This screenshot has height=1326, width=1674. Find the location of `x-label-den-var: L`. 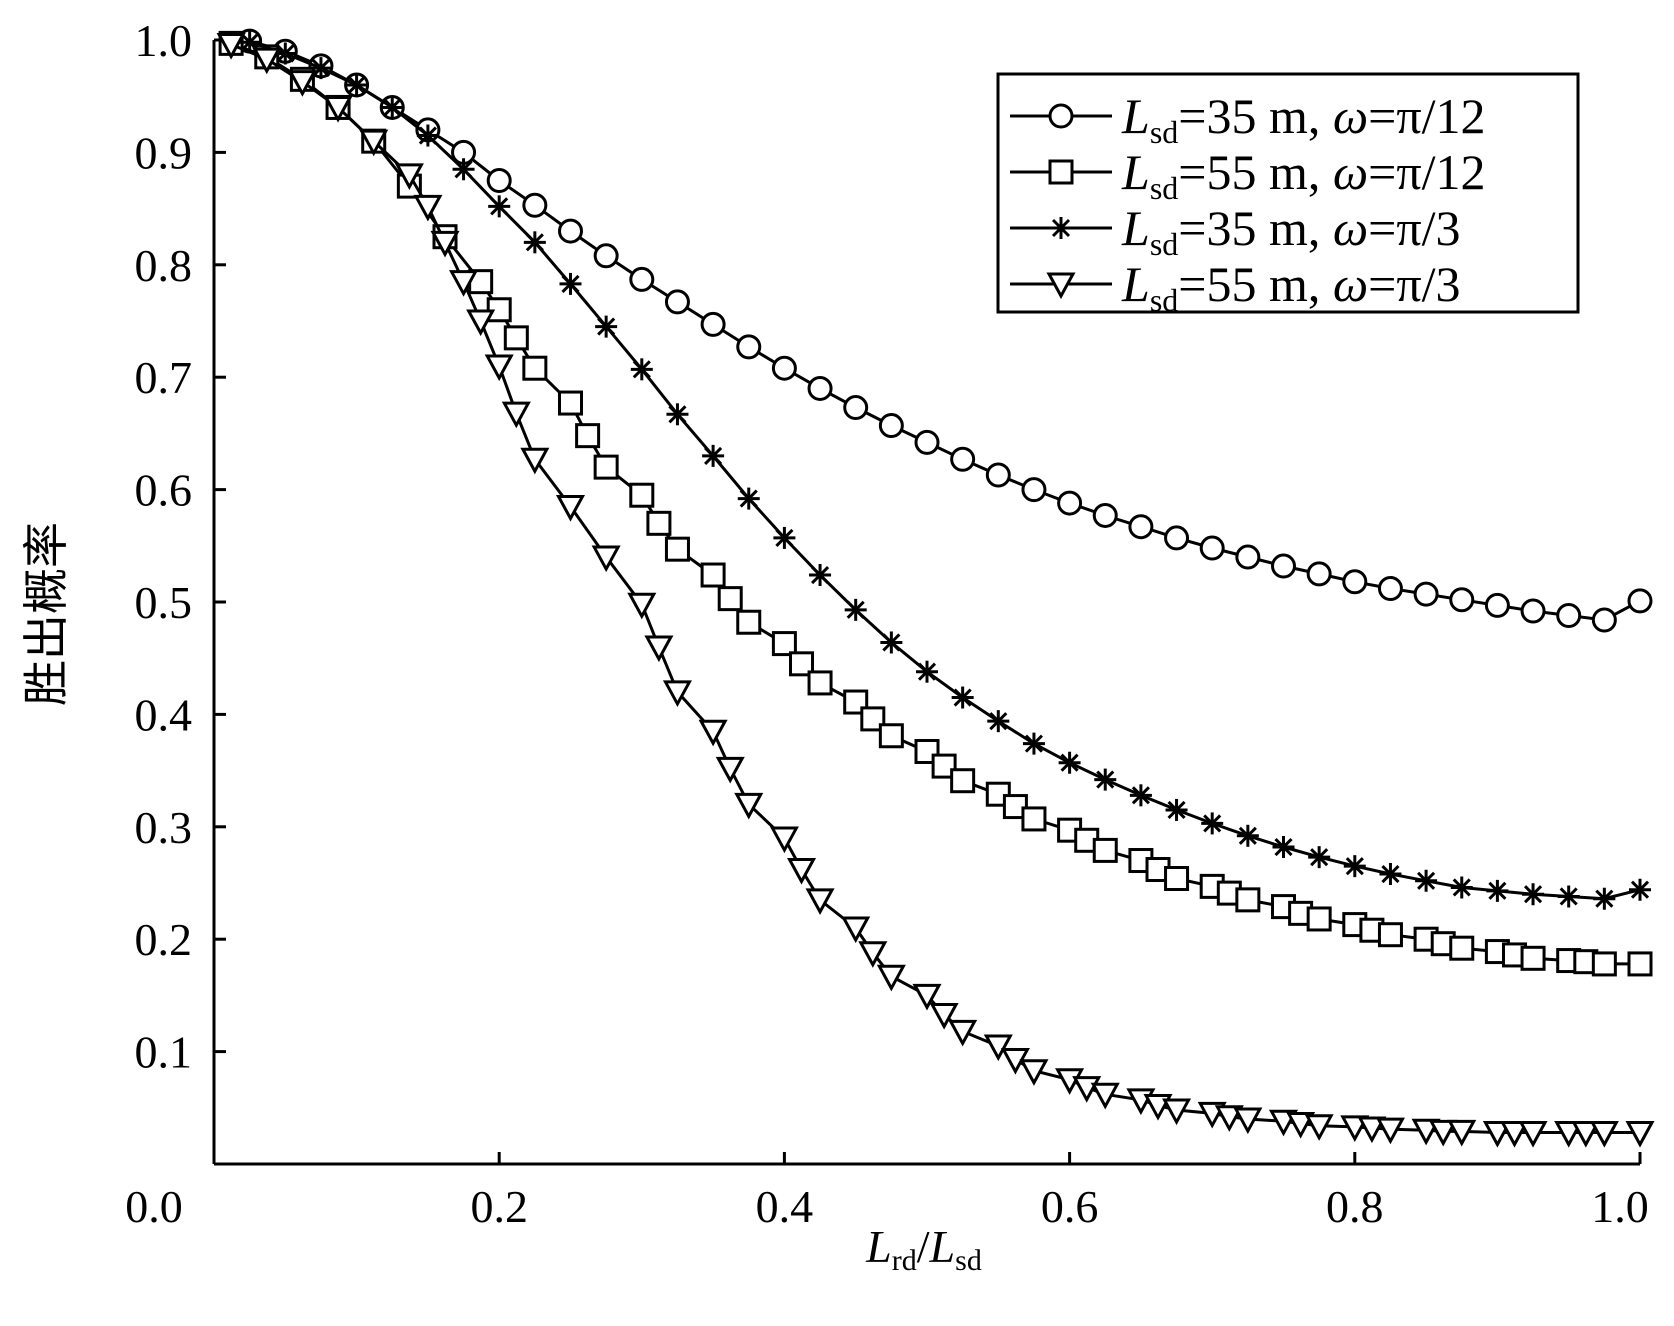

x-label-den-var: L is located at coordinates (942, 1246).